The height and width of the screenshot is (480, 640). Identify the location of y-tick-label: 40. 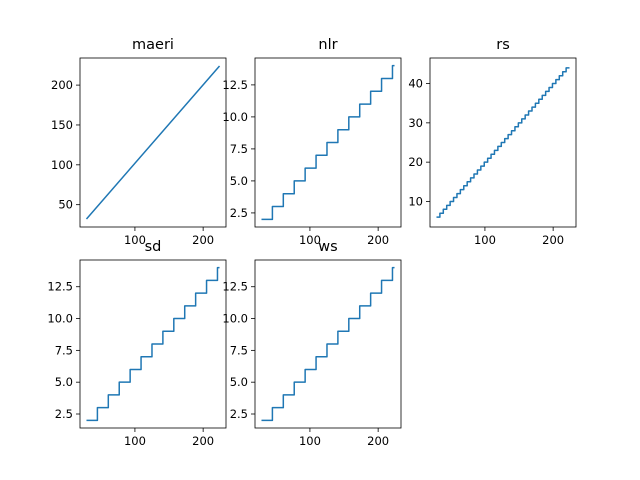
(415, 84).